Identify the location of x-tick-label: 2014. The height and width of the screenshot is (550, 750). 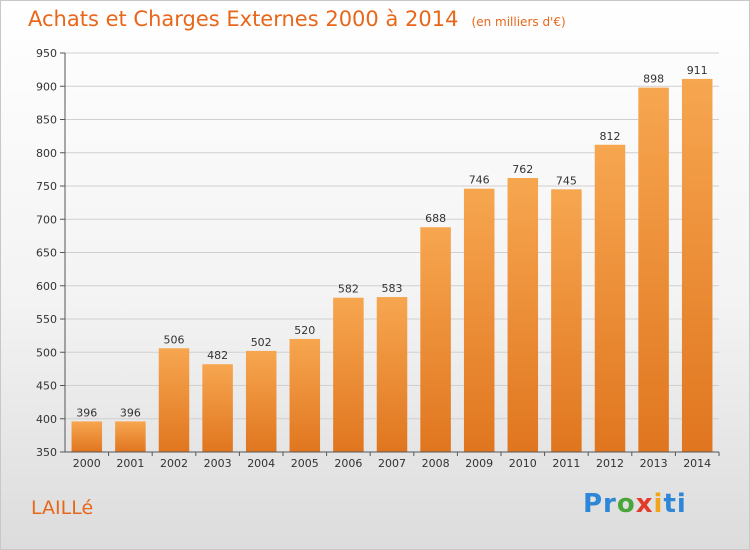
(697, 463).